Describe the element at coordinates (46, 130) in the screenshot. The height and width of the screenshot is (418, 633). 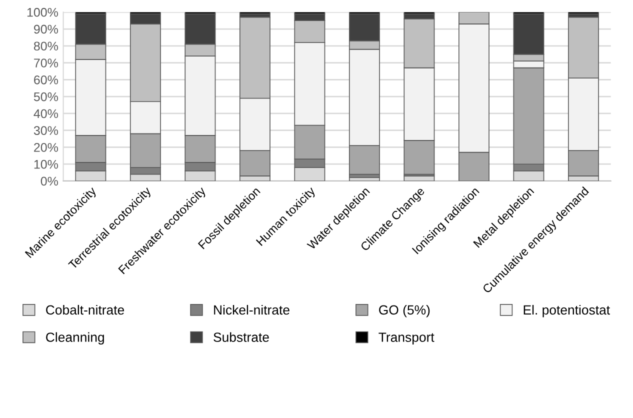
I see `y-tick-label: 30%` at that location.